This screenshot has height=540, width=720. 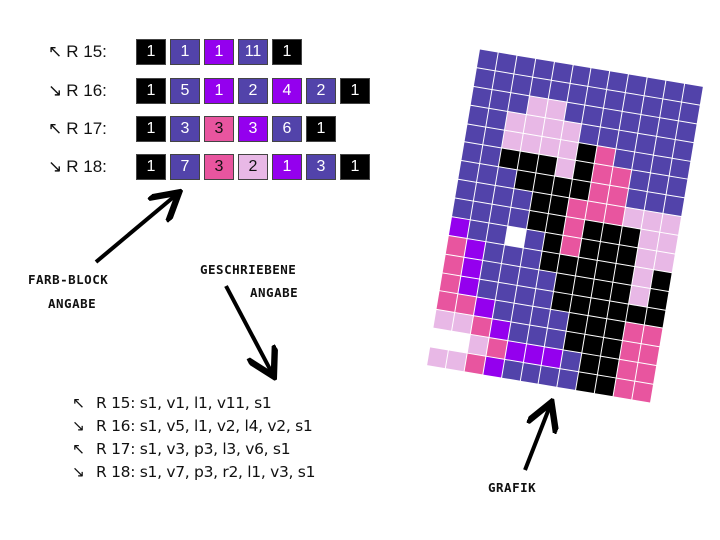 I want to click on block-row: ↘ R 16: 1 5 1 2 4 2 1, so click(x=211, y=91).